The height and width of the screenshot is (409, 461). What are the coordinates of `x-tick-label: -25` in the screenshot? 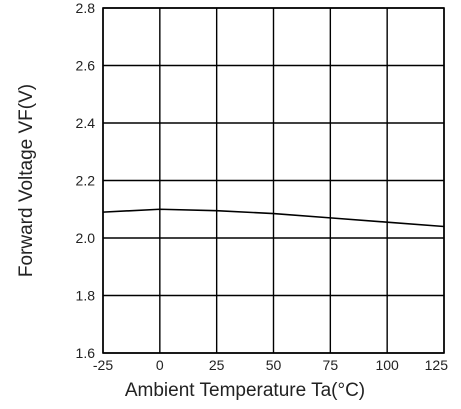 It's located at (103, 365).